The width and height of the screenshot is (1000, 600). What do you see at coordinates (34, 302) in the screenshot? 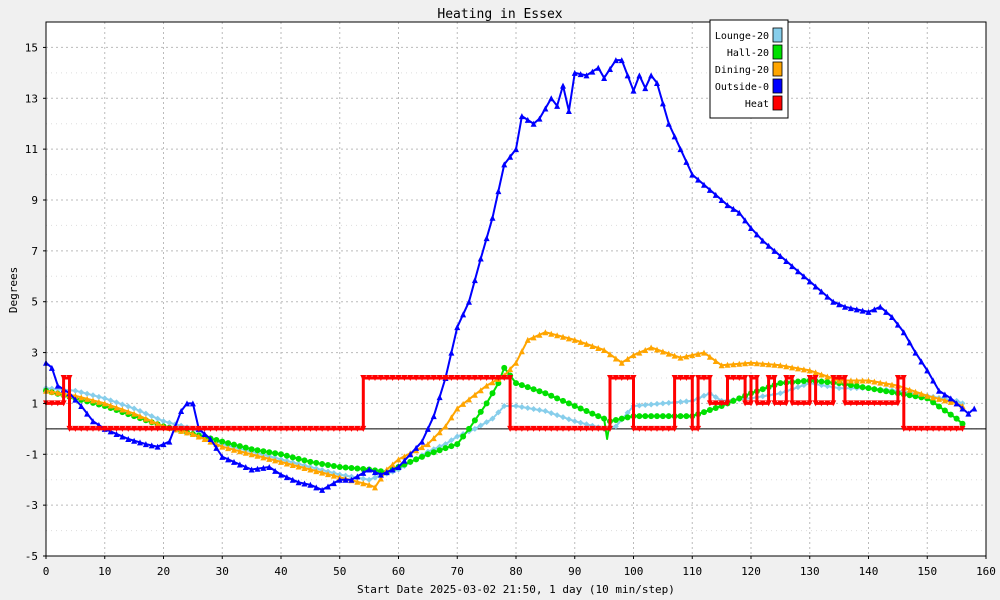
I see `y-tick-label: 5` at bounding box center [34, 302].